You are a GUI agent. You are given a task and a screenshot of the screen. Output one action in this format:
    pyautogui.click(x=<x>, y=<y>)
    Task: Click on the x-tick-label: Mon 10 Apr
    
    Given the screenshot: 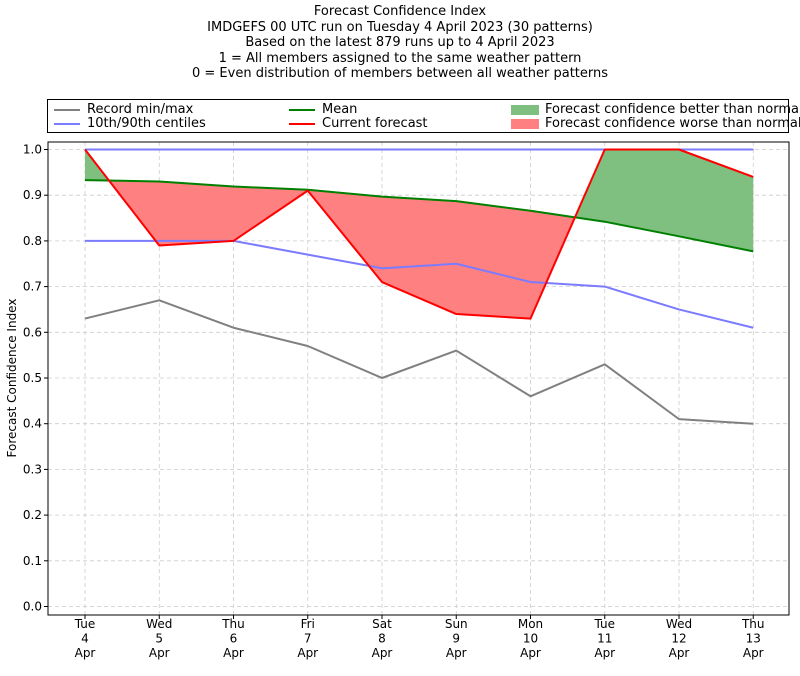 What is the action you would take?
    pyautogui.click(x=530, y=638)
    